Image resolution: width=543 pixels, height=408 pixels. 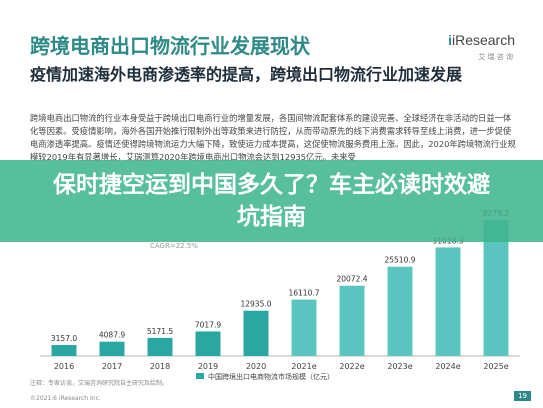 What do you see at coordinates (399, 260) in the screenshot?
I see `data-label-2023e: 25510.9` at bounding box center [399, 260].